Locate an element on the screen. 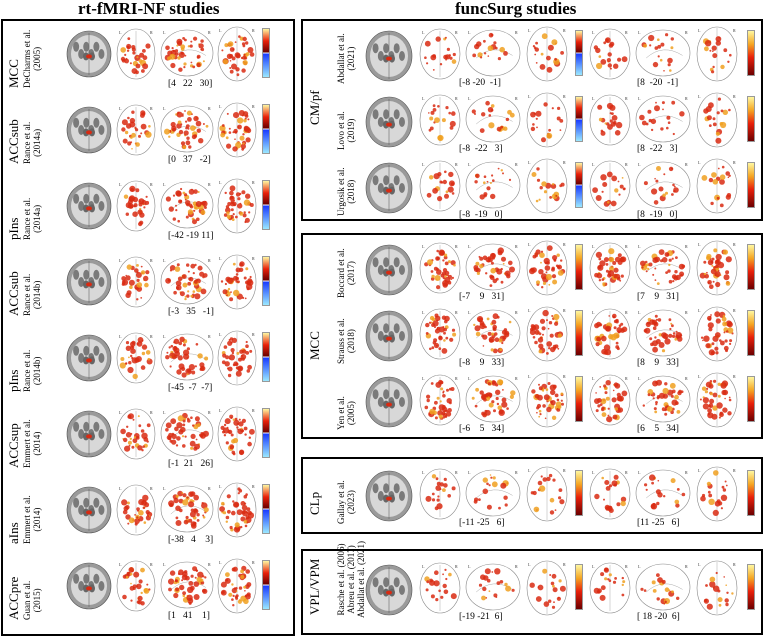 The width and height of the screenshot is (764, 637). colorbar is located at coordinates (751, 53).